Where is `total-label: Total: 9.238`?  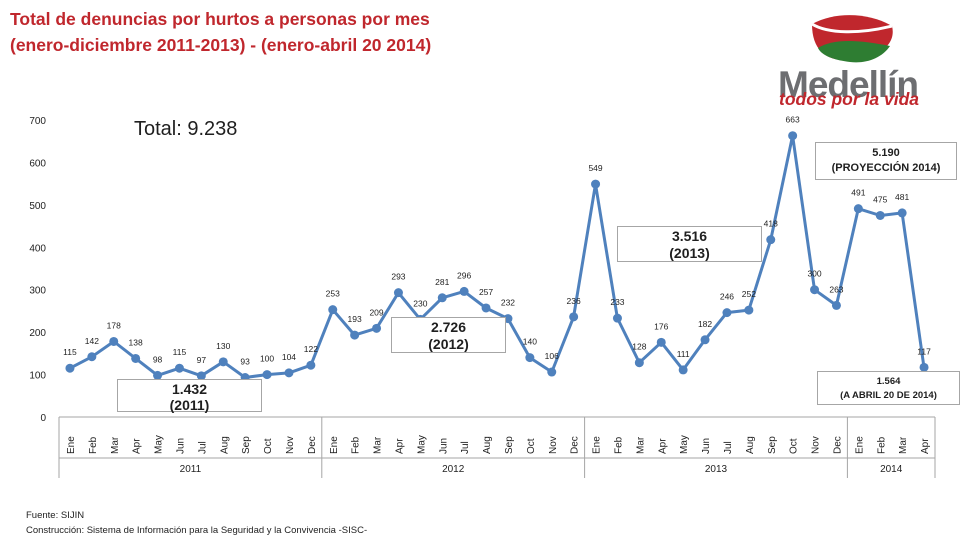
total-label: Total: 9.238 is located at coordinates (186, 129).